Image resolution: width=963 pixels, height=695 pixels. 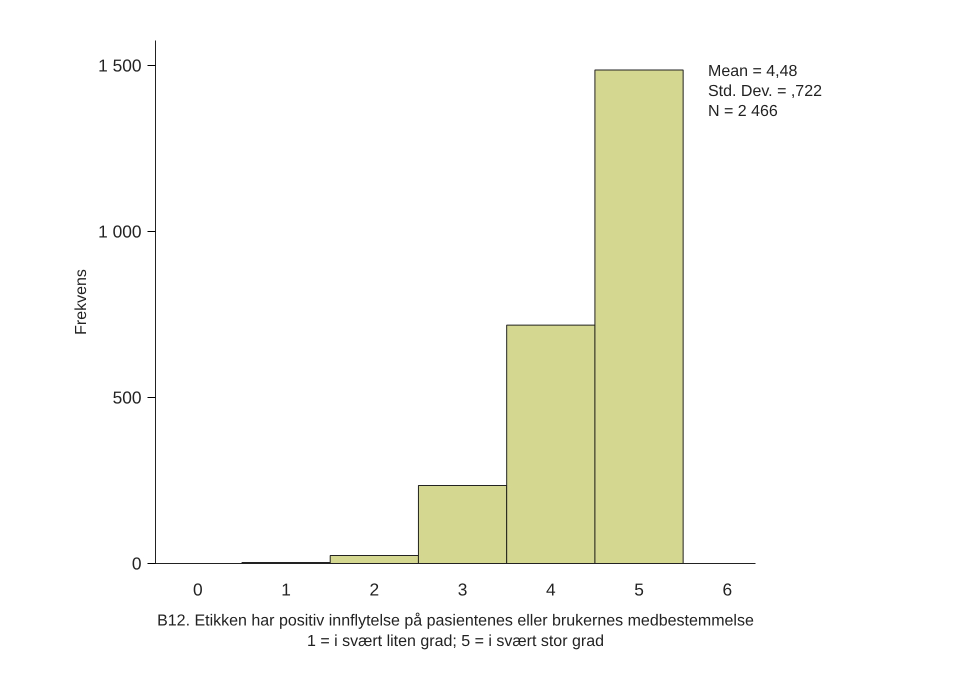 What do you see at coordinates (765, 92) in the screenshot?
I see `annotation: Std. Dev. = ,722` at bounding box center [765, 92].